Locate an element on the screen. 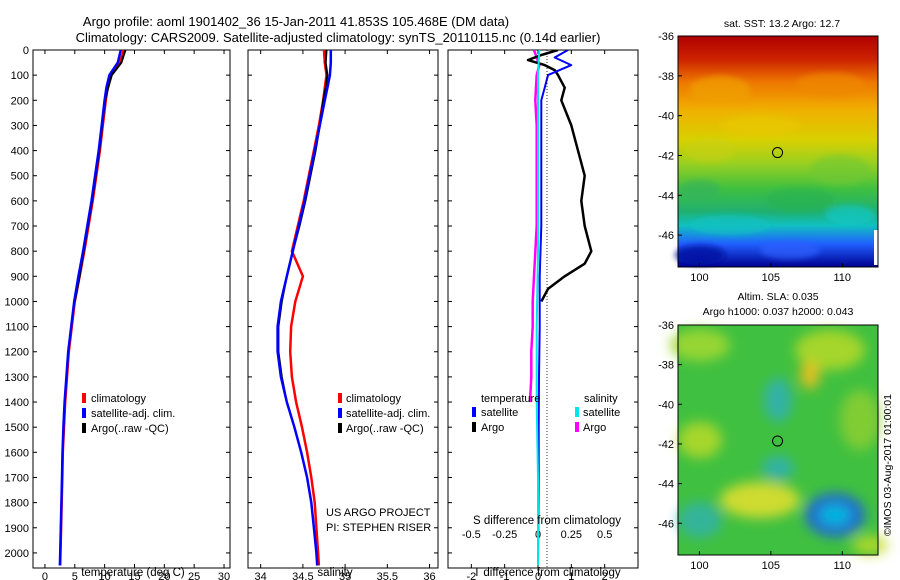  temperature-xlabel: temperature (deg C) is located at coordinates (133, 573).